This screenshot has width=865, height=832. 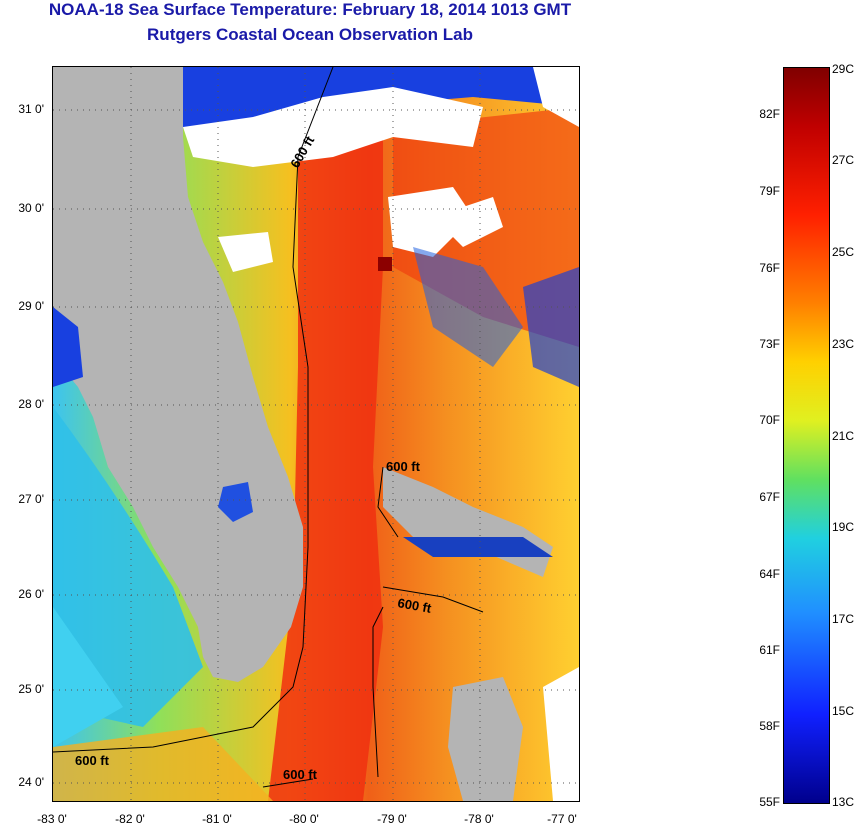 I want to click on colorbar-fahrenheit-label: 58F, so click(x=769, y=726).